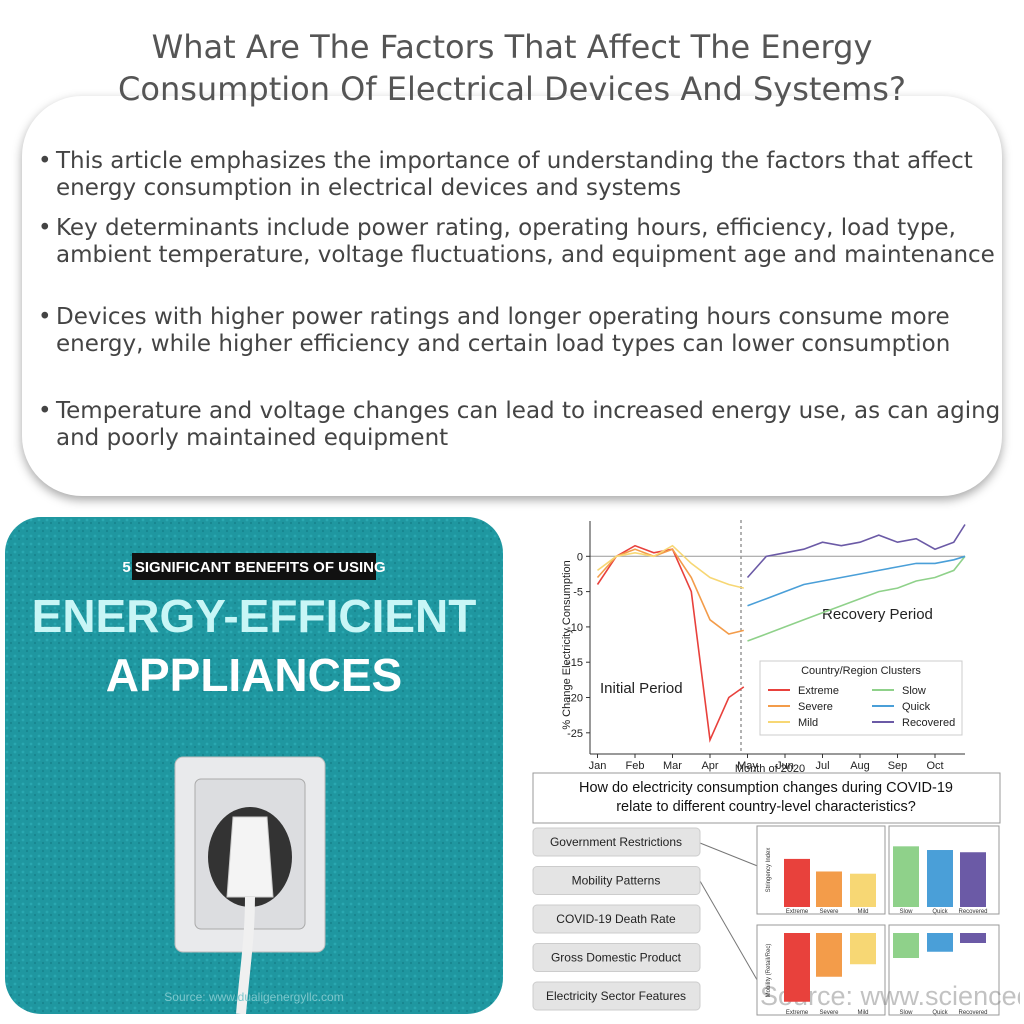  What do you see at coordinates (818, 691) in the screenshot?
I see `legend-label: Extreme` at bounding box center [818, 691].